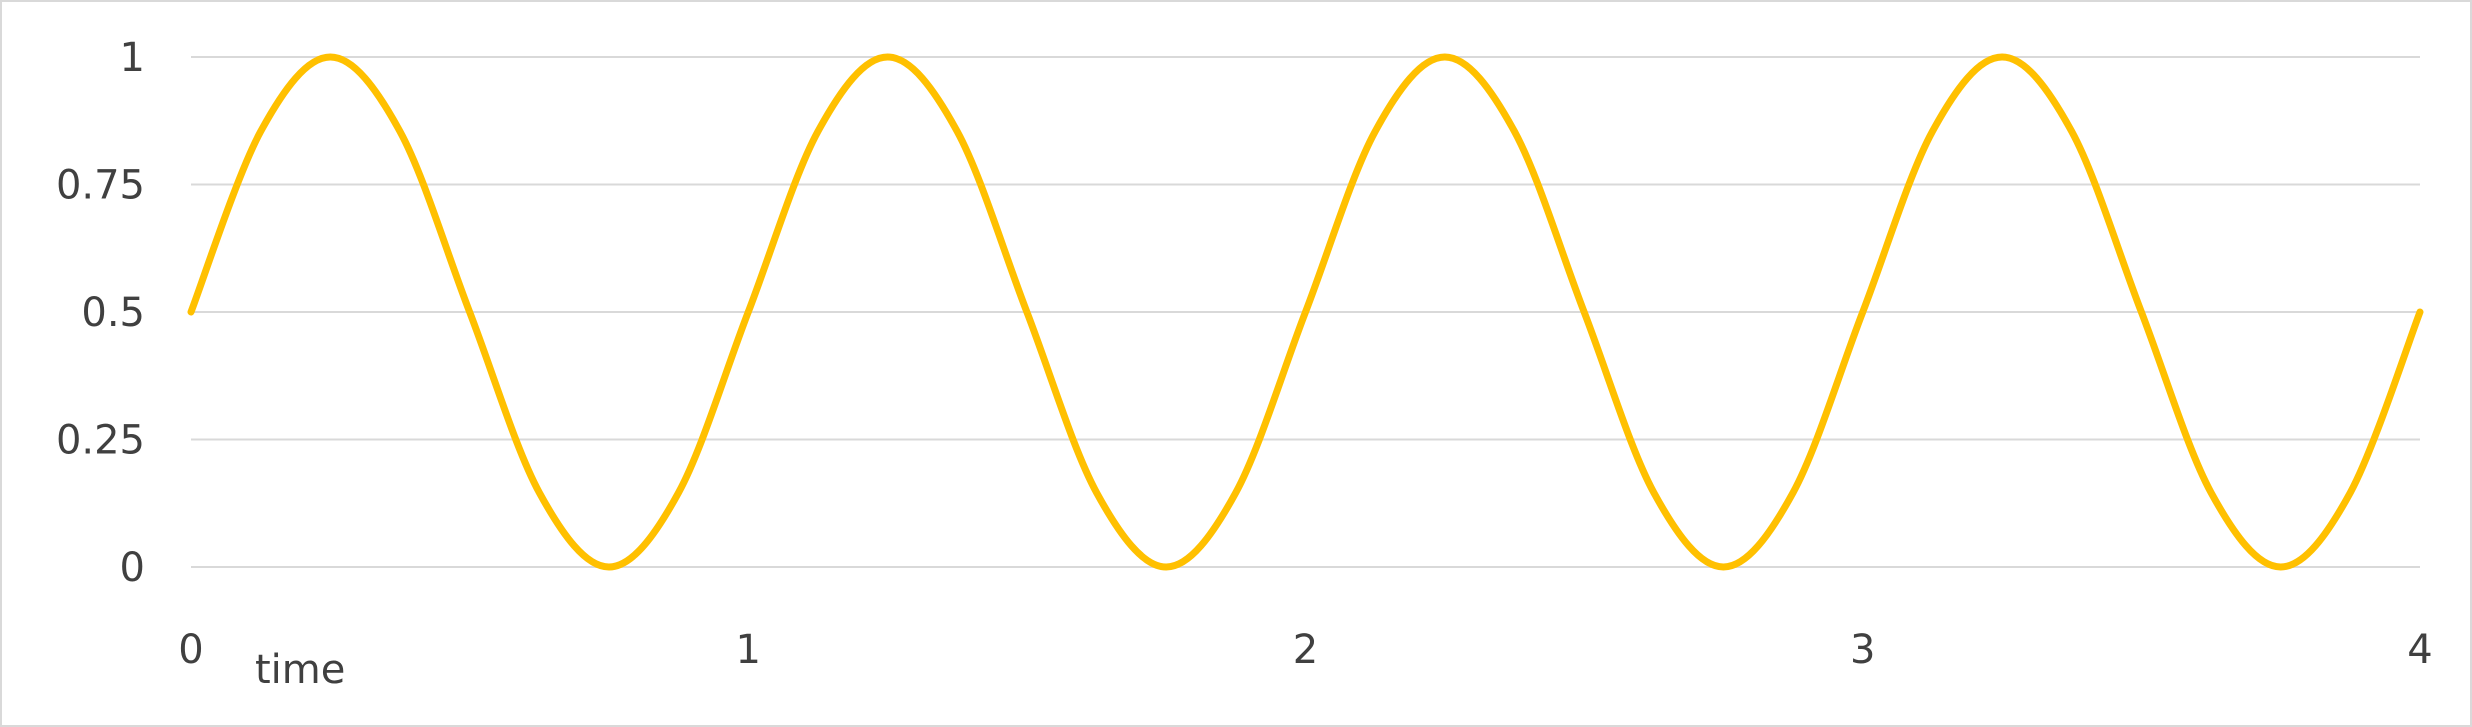 The width and height of the screenshot is (2472, 727). I want to click on x-axis-title: time, so click(300, 670).